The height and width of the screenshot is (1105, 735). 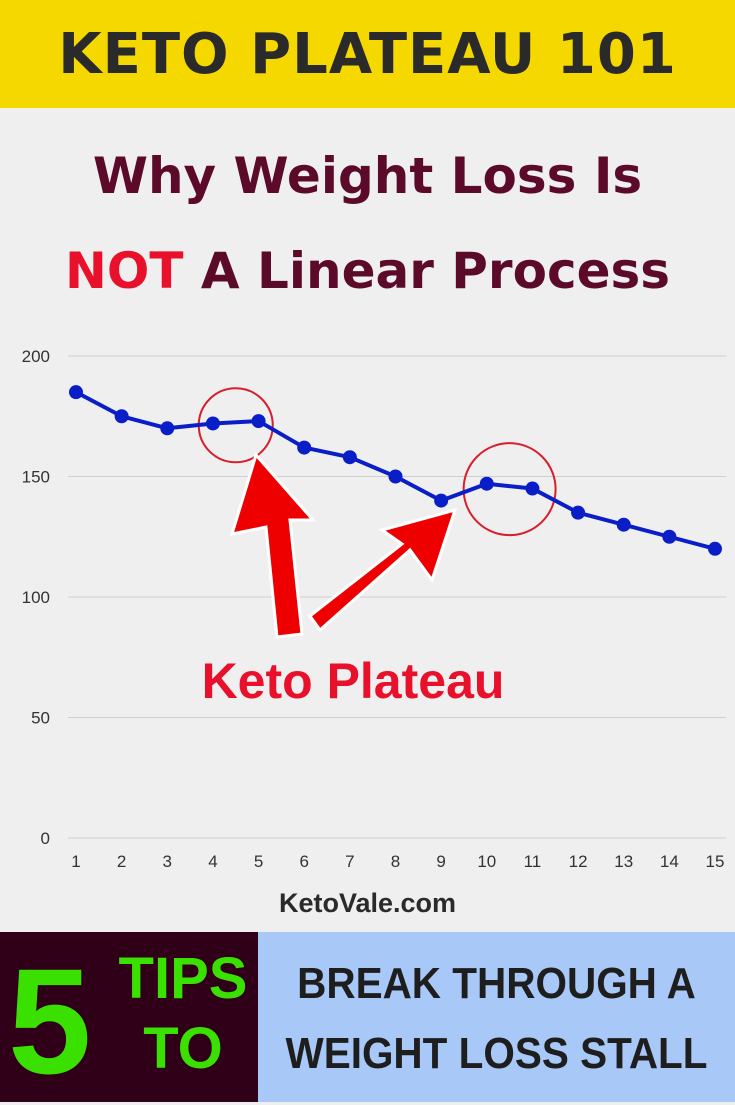 What do you see at coordinates (367, 176) in the screenshot?
I see `headline-line-1: Why Weight Loss Is` at bounding box center [367, 176].